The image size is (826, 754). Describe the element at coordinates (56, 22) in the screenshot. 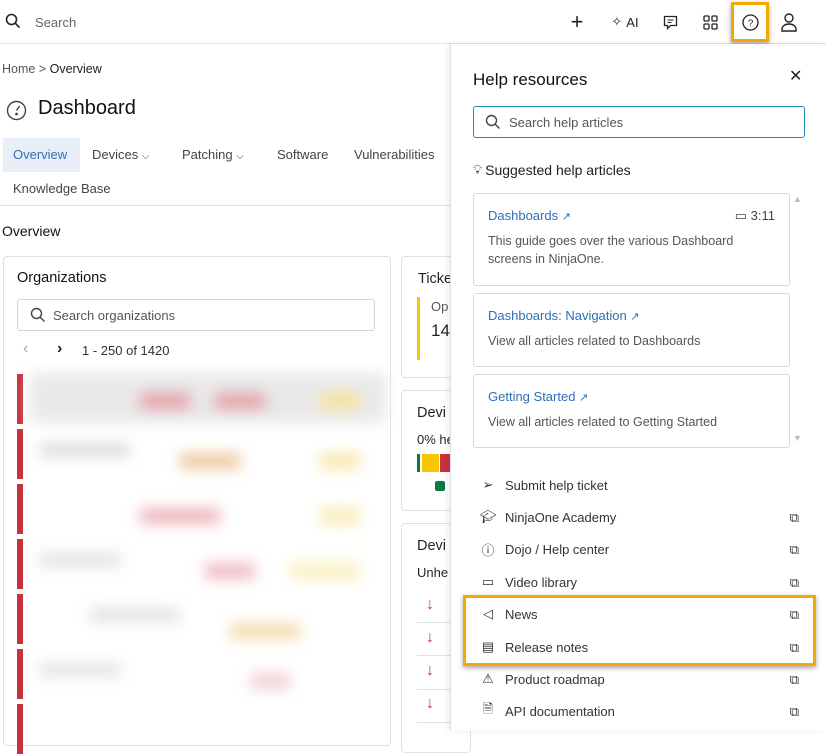

I see `global-search-input: Search` at that location.